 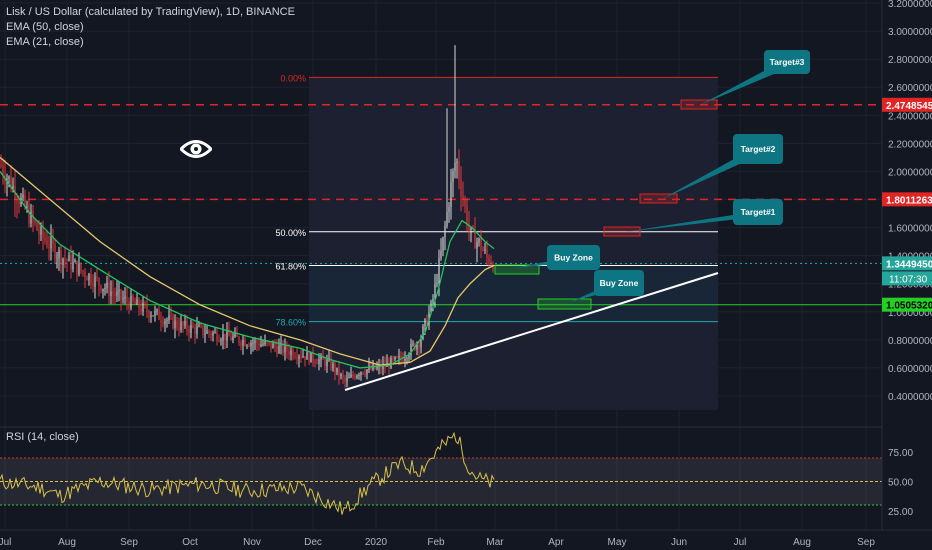 What do you see at coordinates (556, 542) in the screenshot?
I see `time-tick-label: Apr` at bounding box center [556, 542].